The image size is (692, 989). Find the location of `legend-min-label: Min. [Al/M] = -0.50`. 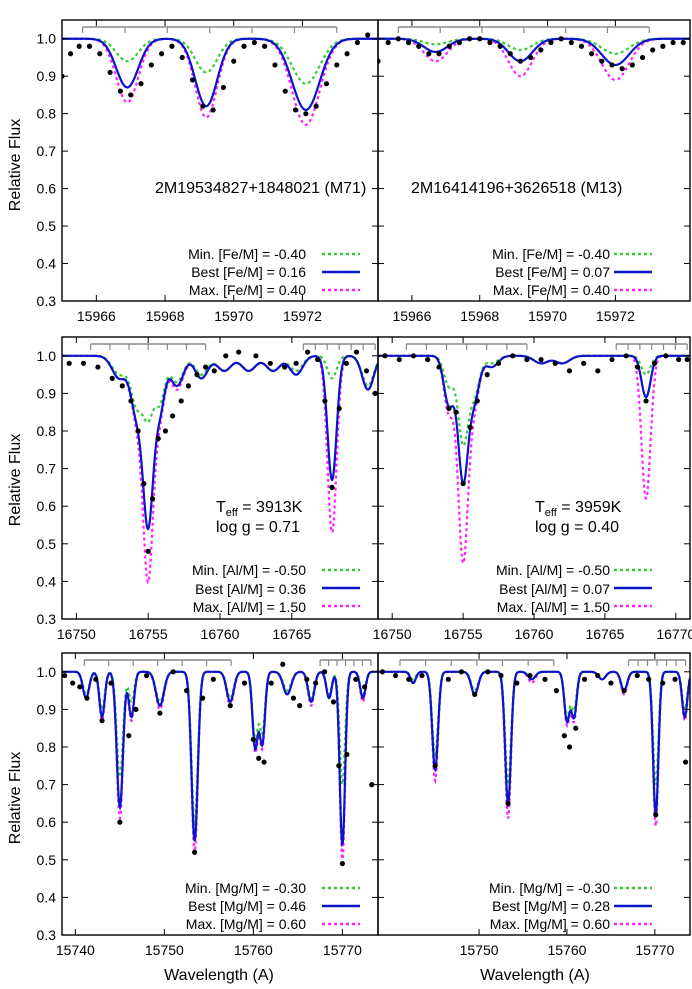

legend-min-label: Min. [Al/M] = -0.50 is located at coordinates (249, 570).